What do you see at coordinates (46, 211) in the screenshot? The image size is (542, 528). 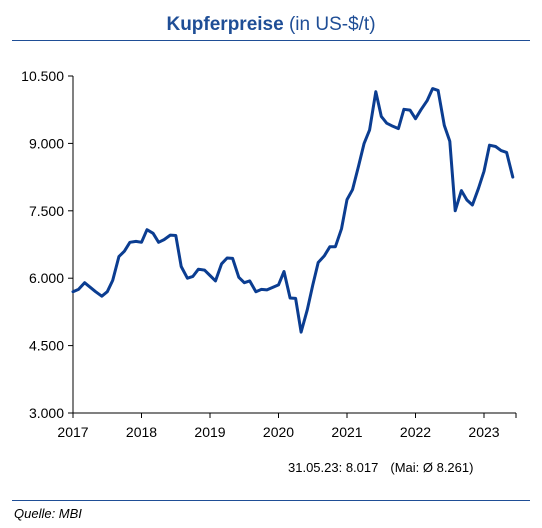 I see `y-tick-label: 7.500` at bounding box center [46, 211].